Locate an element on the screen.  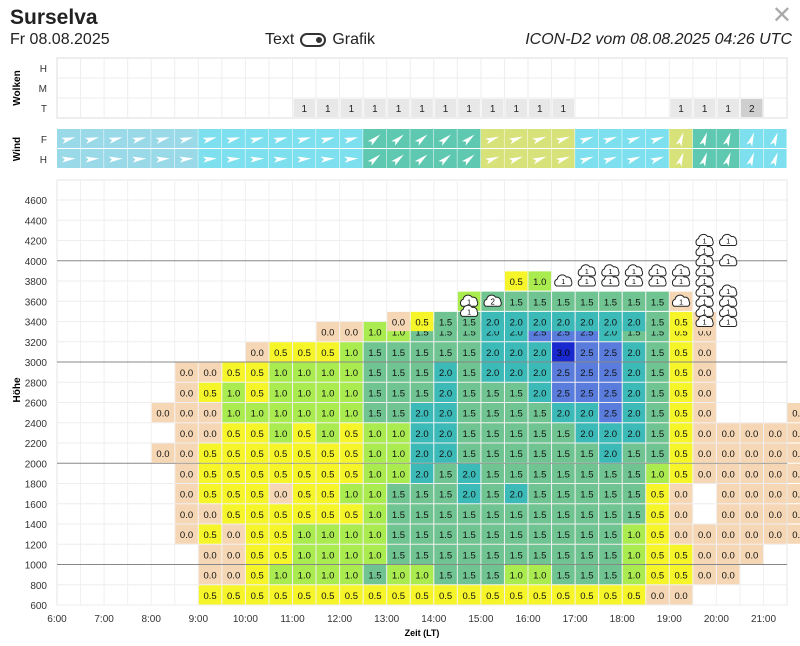
height-tick-label: 1400 is located at coordinates (36, 525).